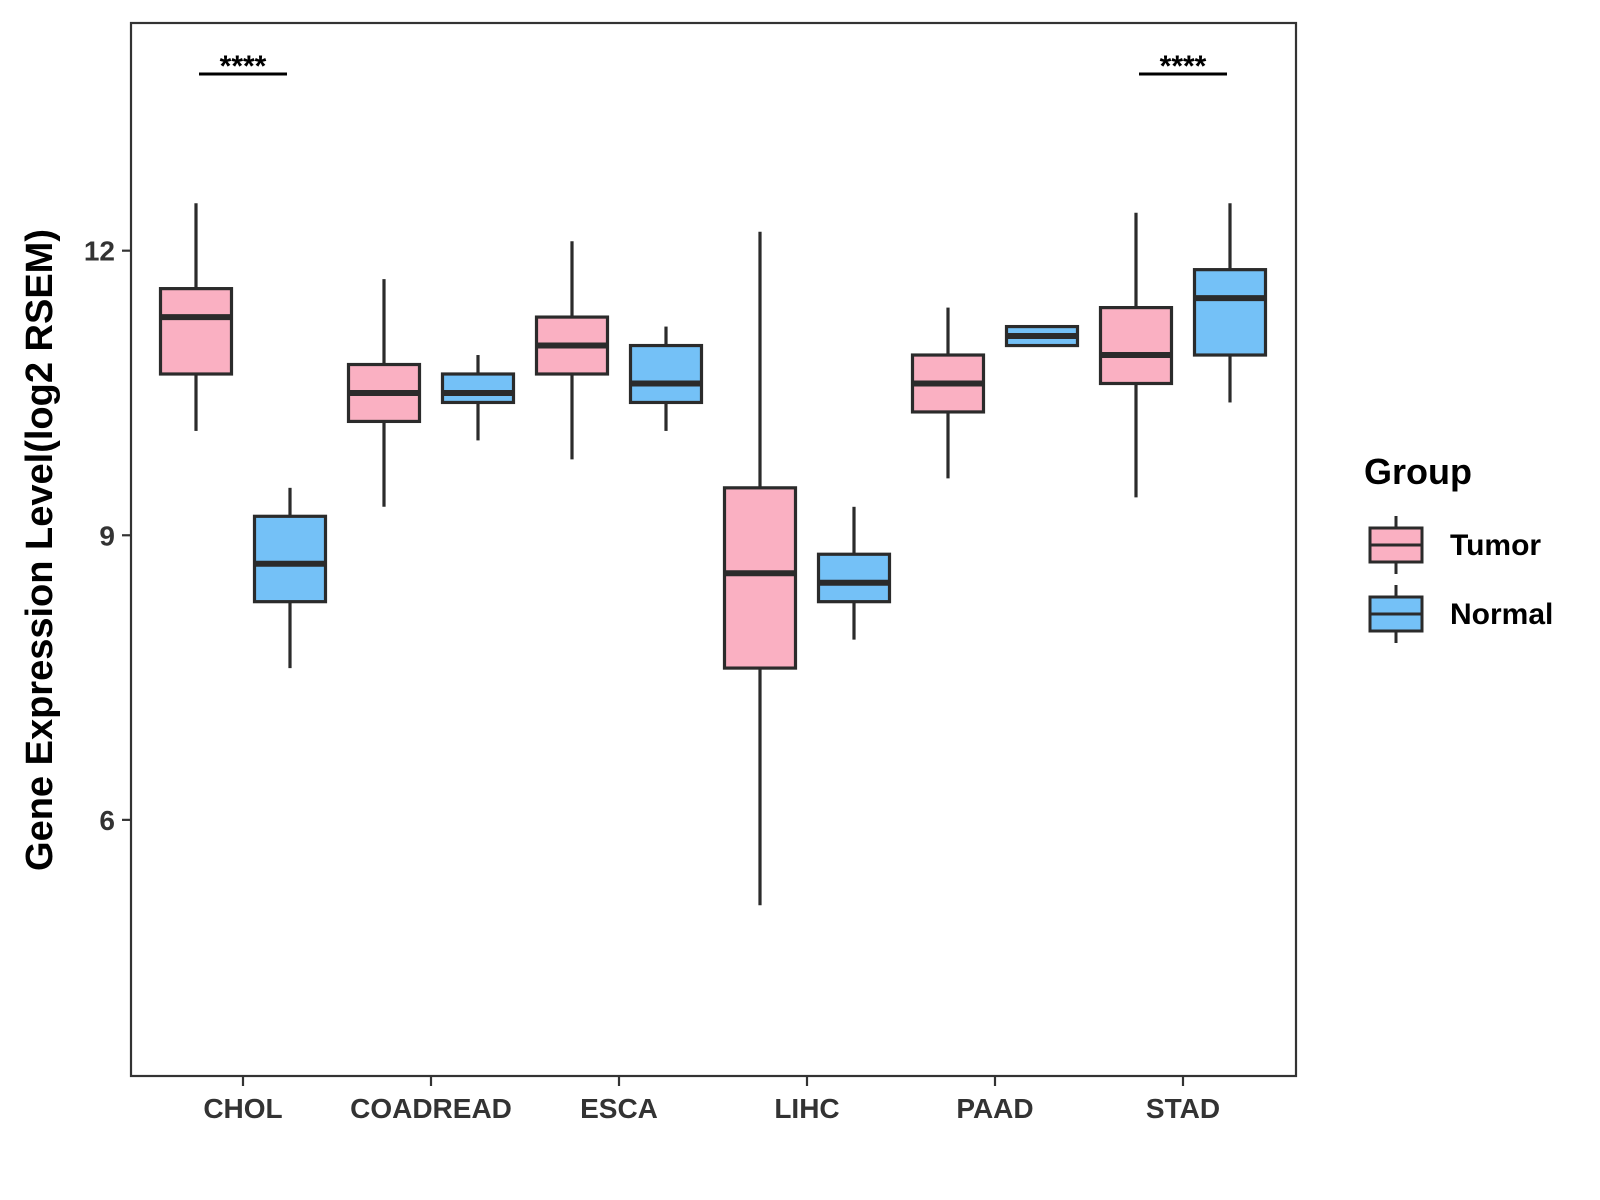  I want to click on y-tick-label: 6, so click(107, 820).